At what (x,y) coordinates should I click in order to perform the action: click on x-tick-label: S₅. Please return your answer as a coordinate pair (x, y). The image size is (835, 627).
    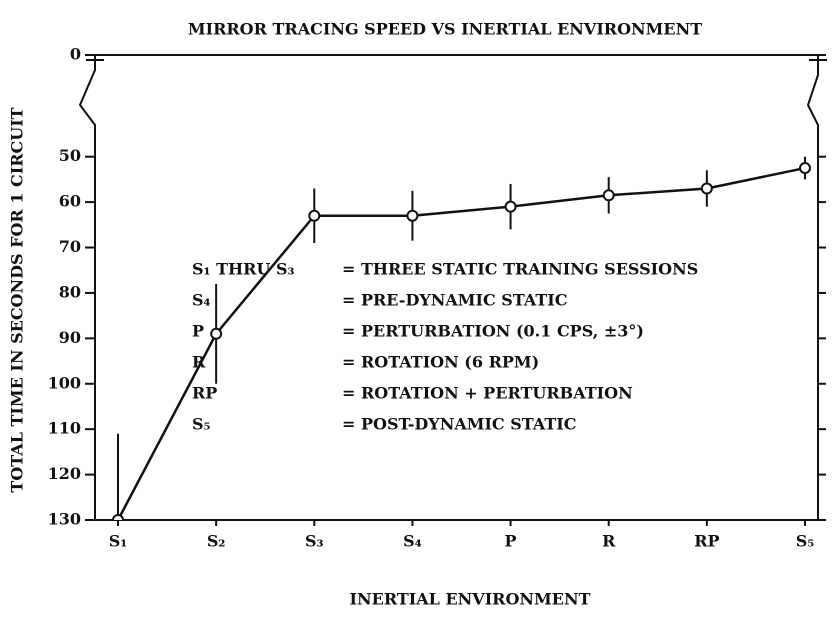
    Looking at the image, I should click on (805, 541).